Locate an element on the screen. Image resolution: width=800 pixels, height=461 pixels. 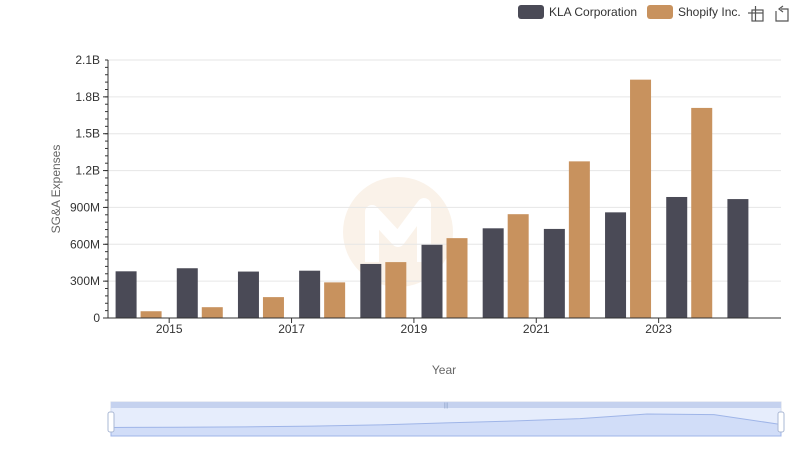
restore-icon is located at coordinates (782, 13).